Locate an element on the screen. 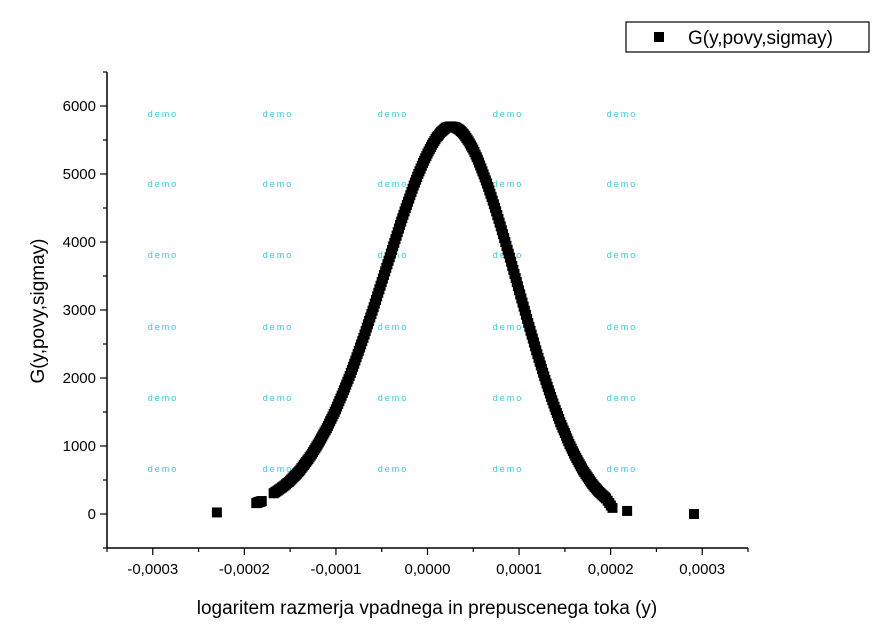  x-tick-label: 0,0000 is located at coordinates (428, 569).